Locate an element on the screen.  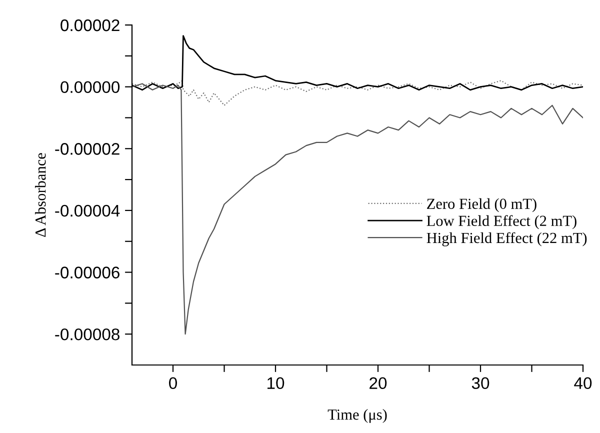
y-tick-label: 0.00002 is located at coordinates (90, 25).